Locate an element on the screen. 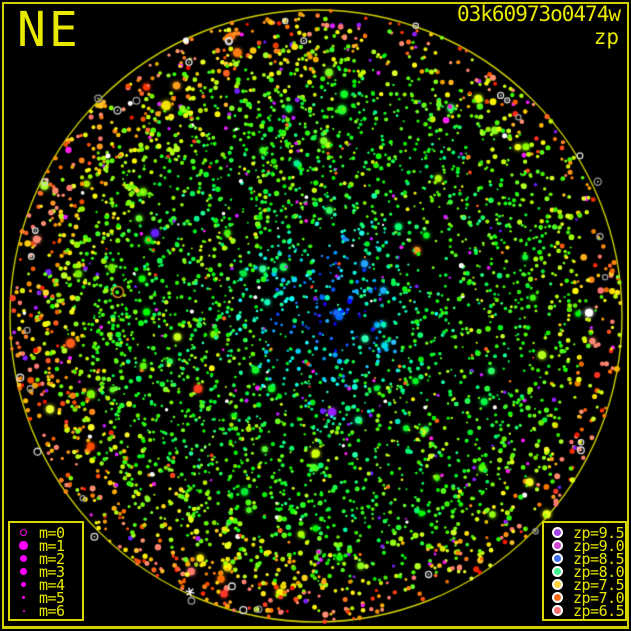  legend-label: zp=8.0 is located at coordinates (599, 571).